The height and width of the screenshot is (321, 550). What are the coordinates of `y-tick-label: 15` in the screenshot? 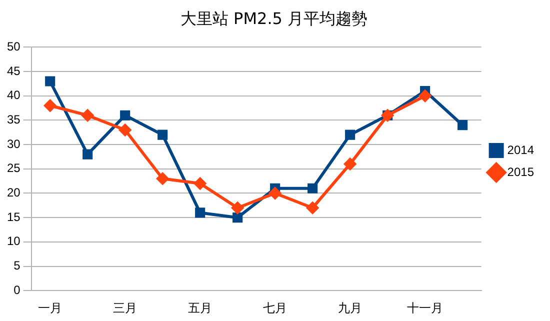 It's located at (13, 217).